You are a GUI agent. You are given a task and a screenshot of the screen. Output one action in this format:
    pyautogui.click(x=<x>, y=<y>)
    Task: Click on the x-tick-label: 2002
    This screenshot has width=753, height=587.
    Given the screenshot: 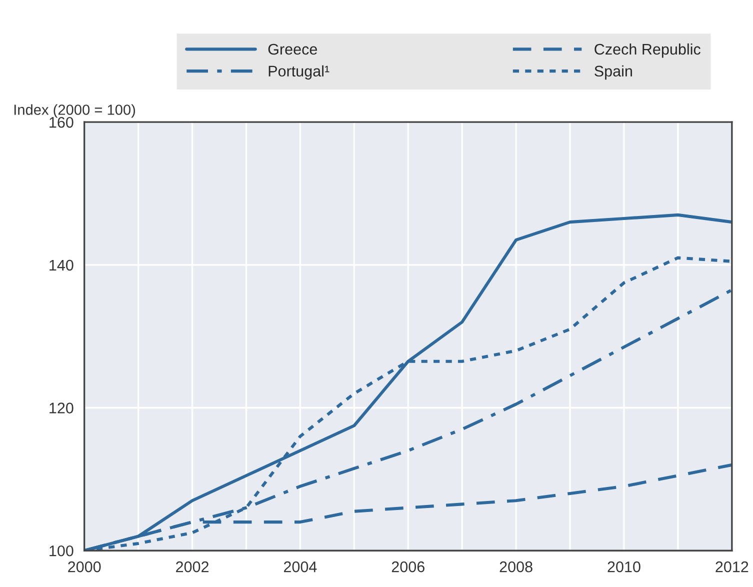 What is the action you would take?
    pyautogui.click(x=192, y=566)
    